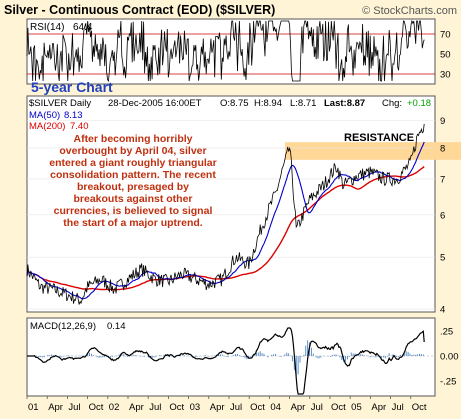 The width and height of the screenshot is (461, 419). Describe the element at coordinates (446, 332) in the screenshot. I see `macd-tick-label: .25` at that location.